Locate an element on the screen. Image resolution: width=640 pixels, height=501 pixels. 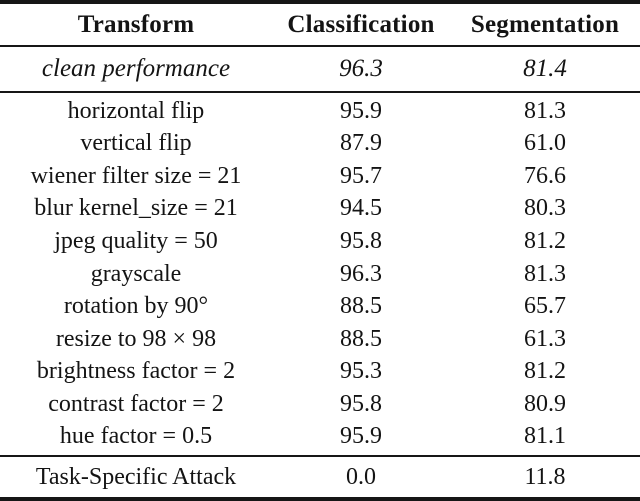
segmentation-value: 61.3 is located at coordinates (545, 338).